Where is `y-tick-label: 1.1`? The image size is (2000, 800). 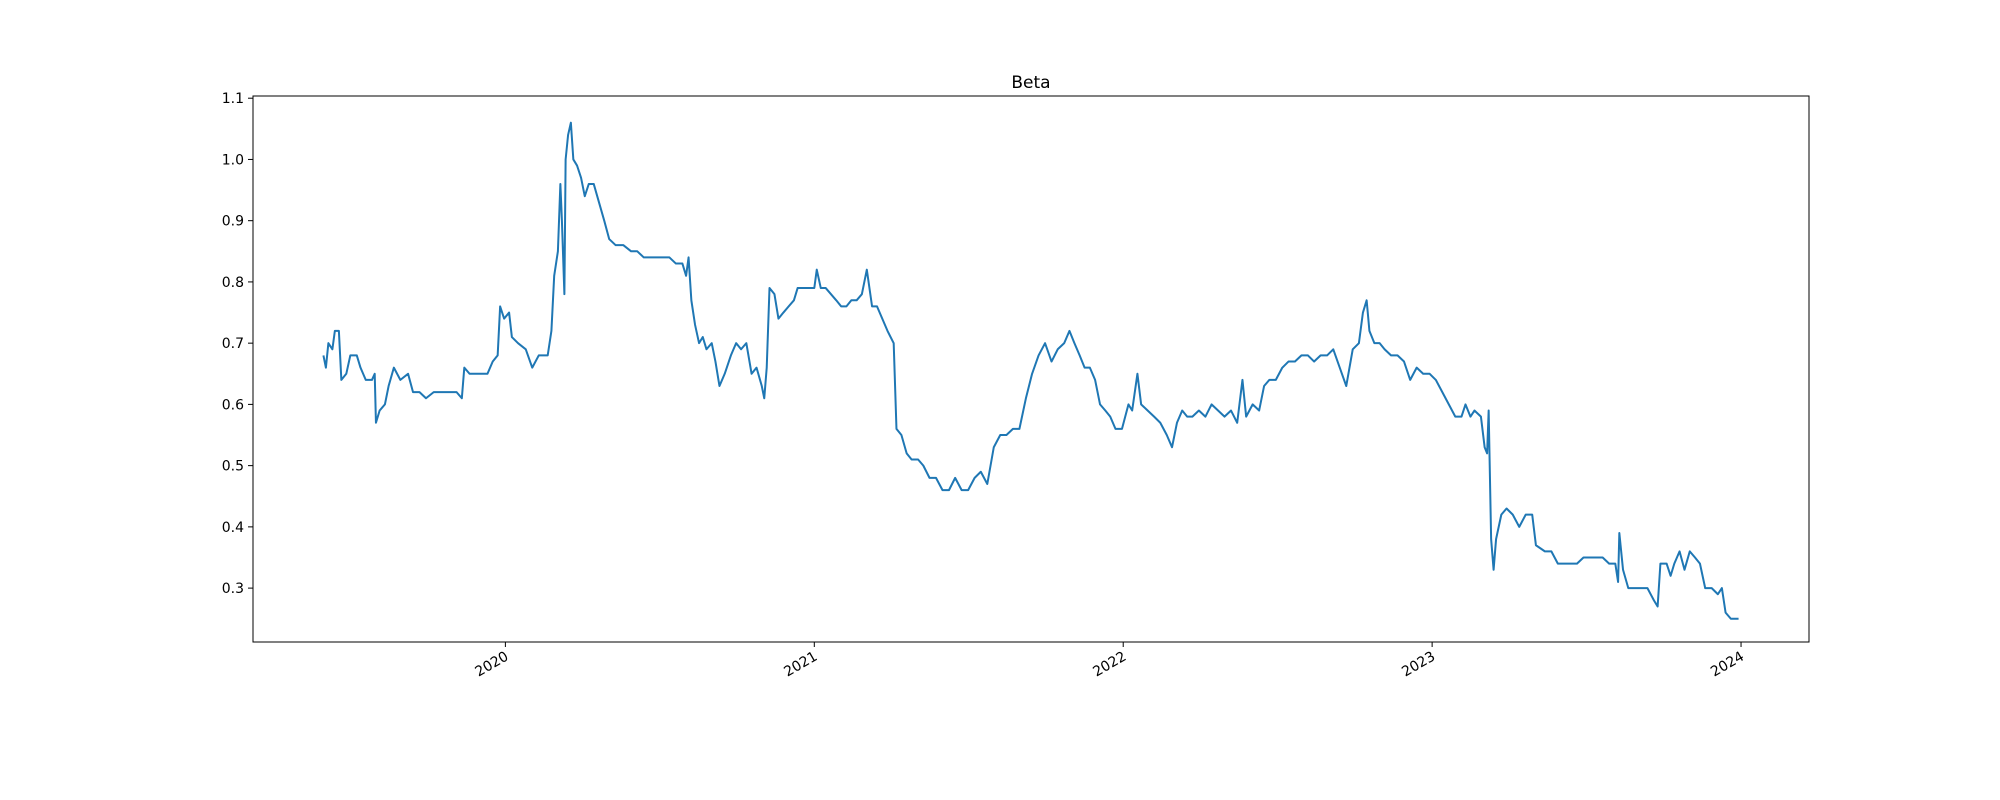
y-tick-label: 1.1 is located at coordinates (233, 99).